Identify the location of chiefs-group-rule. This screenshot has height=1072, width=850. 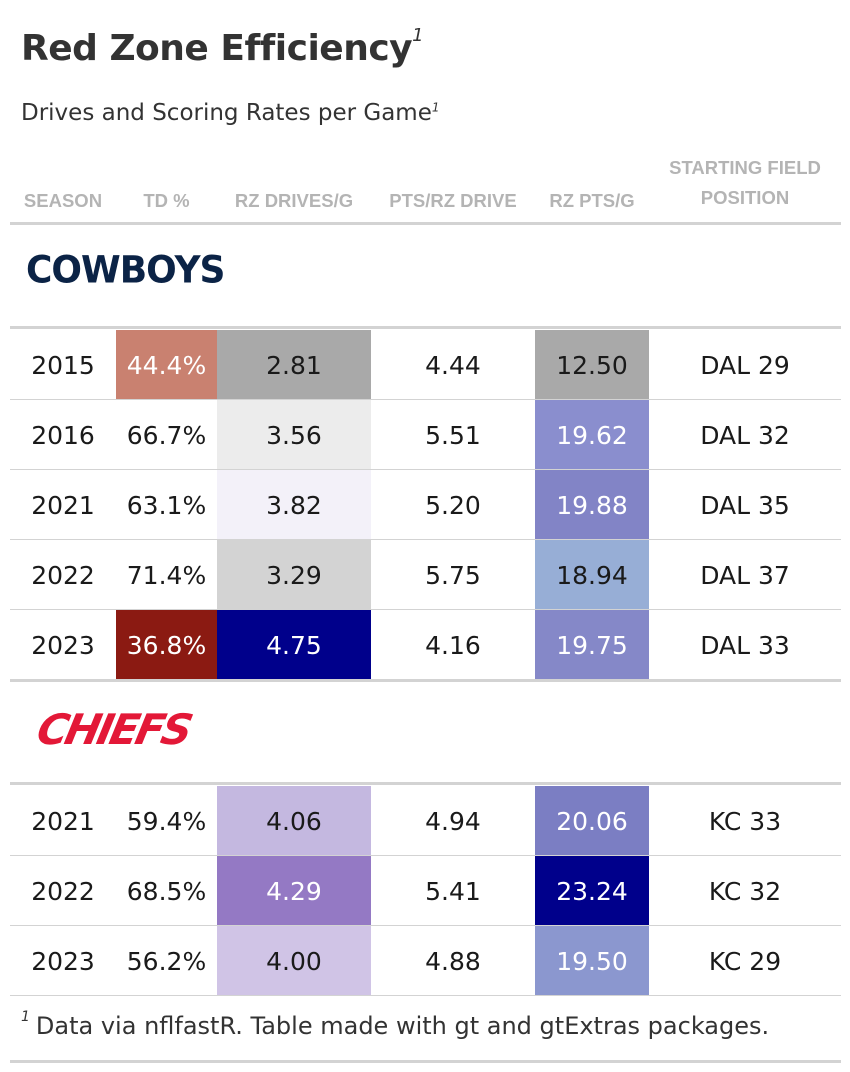
(425, 783).